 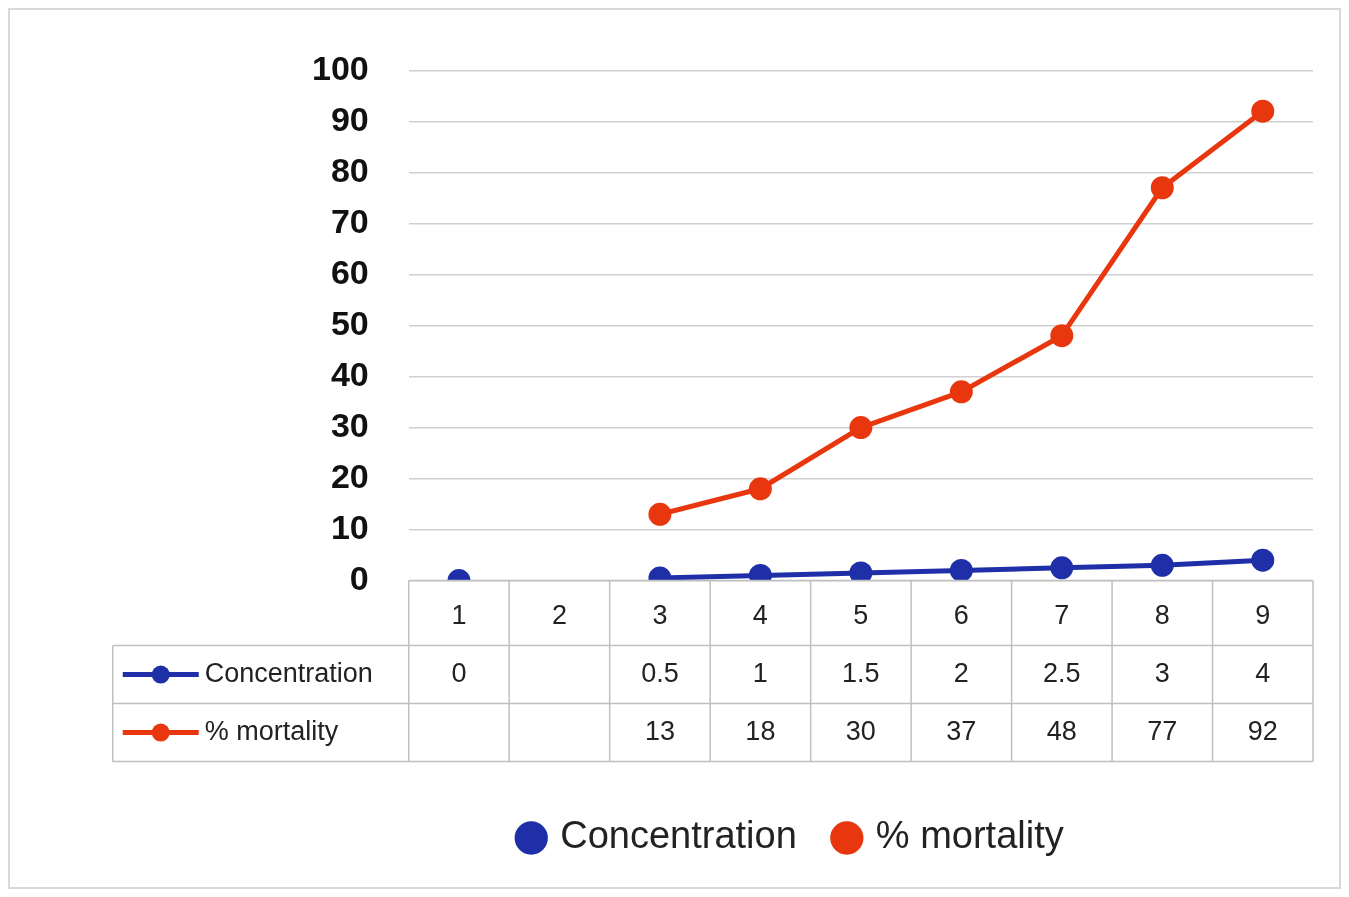 I want to click on data-label: 1, so click(x=760, y=673).